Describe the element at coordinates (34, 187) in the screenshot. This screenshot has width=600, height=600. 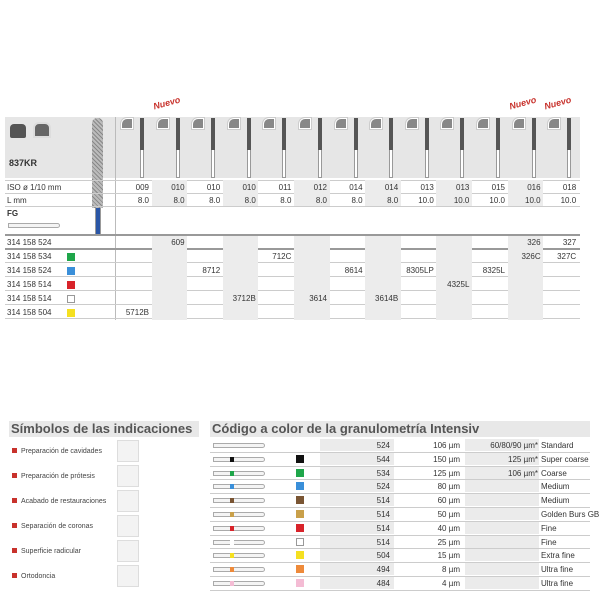
I see `iso-label: ISO ø 1/10 mm` at that location.